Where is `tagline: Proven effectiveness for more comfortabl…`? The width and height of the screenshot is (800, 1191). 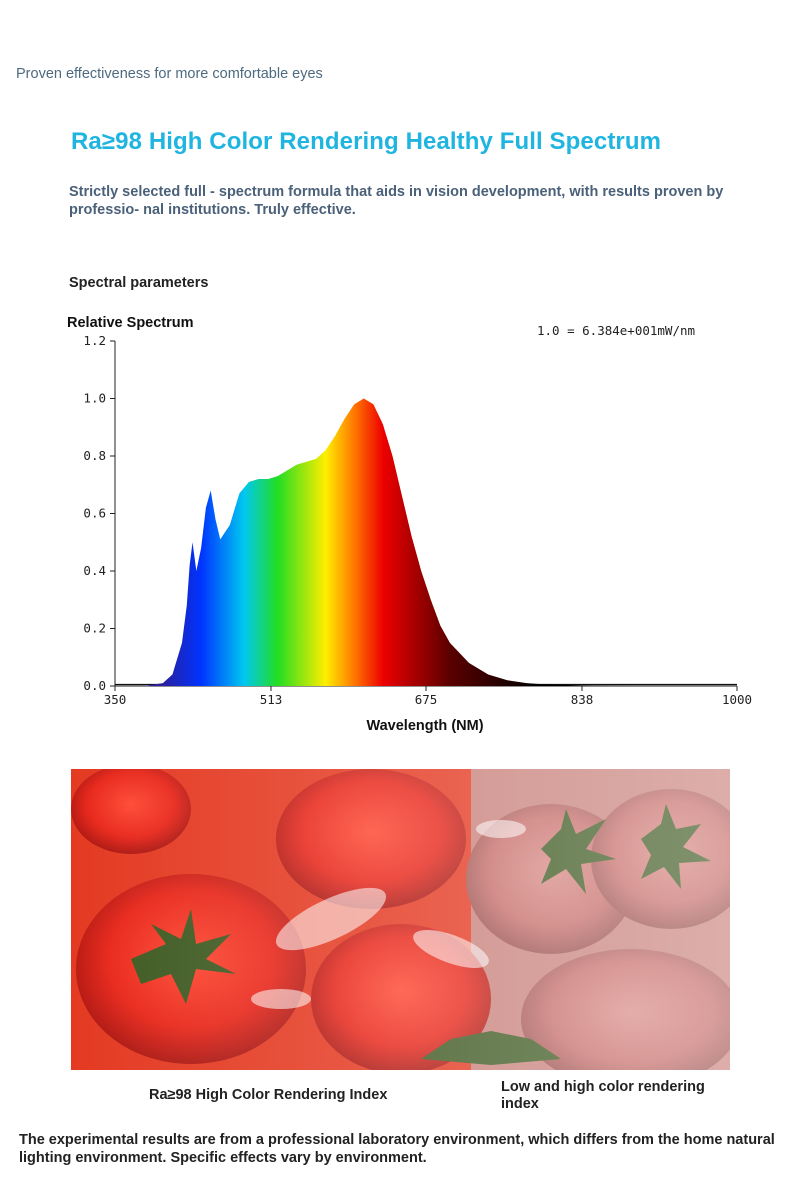 tagline: Proven effectiveness for more comfortabl… is located at coordinates (169, 74).